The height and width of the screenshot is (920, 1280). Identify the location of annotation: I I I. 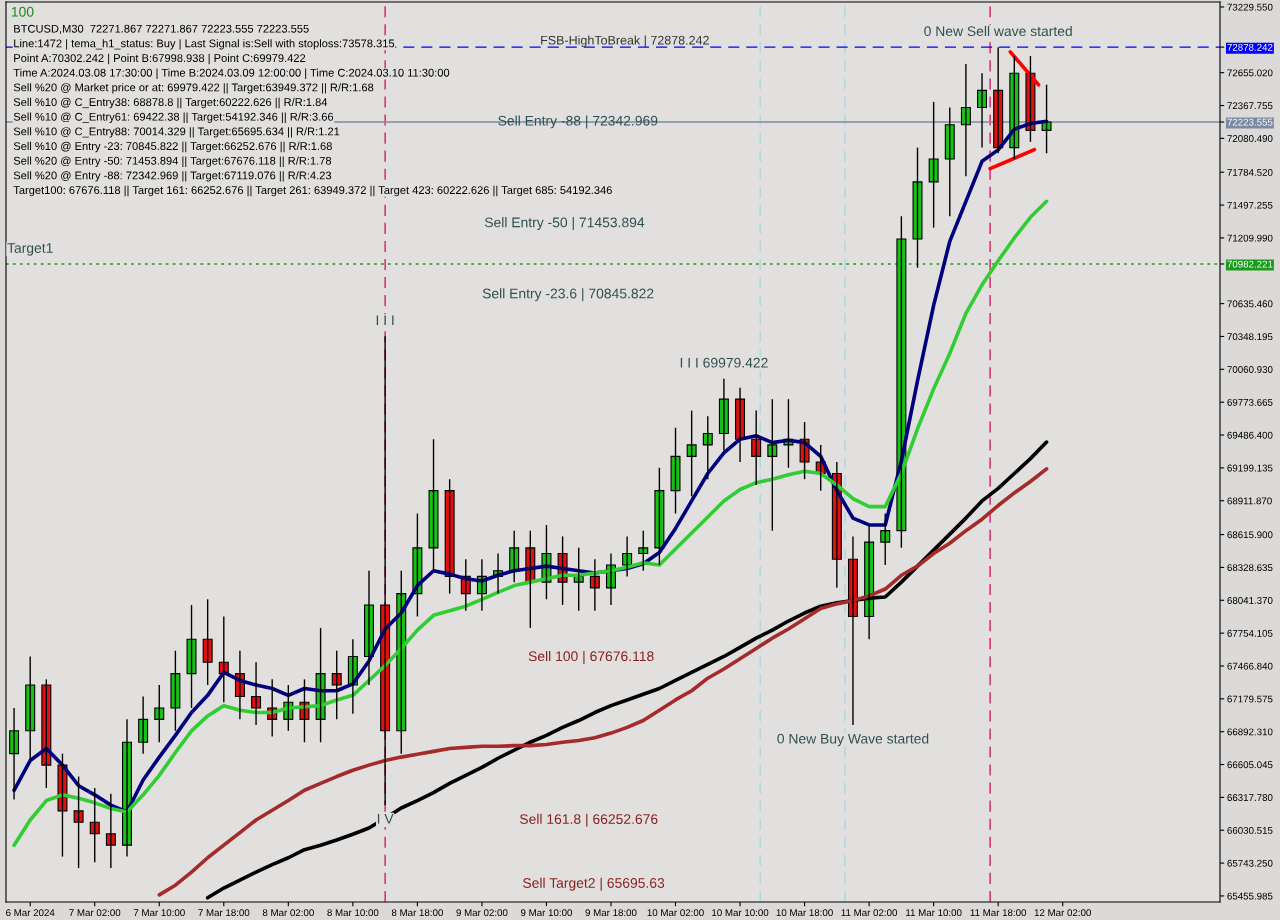
(385, 320).